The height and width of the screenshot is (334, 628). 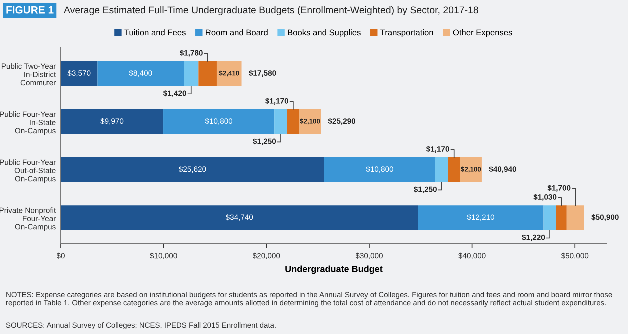 What do you see at coordinates (237, 33) in the screenshot?
I see `legend-label: Room and Board` at bounding box center [237, 33].